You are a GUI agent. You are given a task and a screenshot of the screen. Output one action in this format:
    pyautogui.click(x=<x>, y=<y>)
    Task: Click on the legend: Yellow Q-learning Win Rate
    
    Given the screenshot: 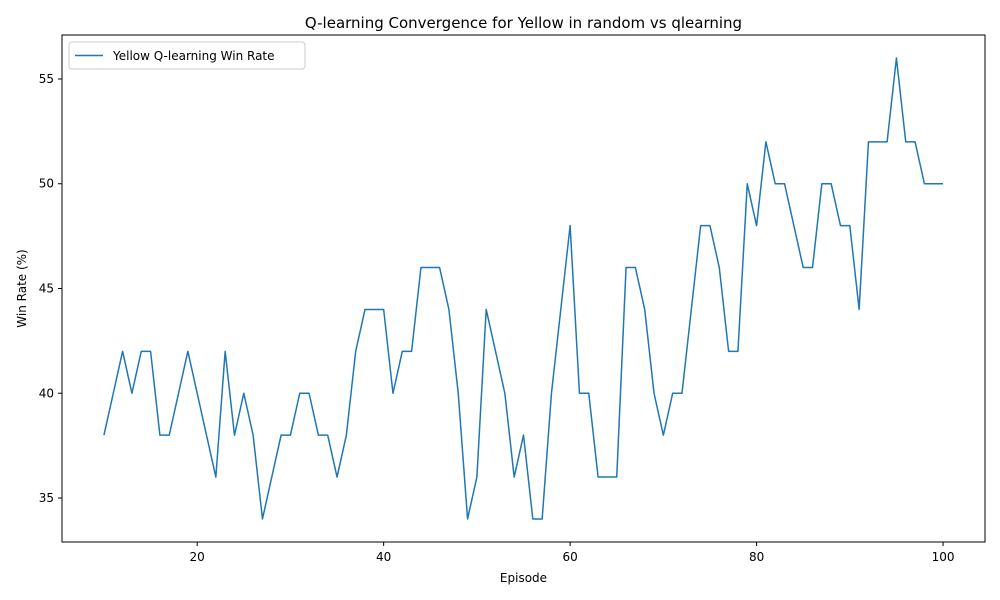 What is the action you would take?
    pyautogui.click(x=187, y=55)
    